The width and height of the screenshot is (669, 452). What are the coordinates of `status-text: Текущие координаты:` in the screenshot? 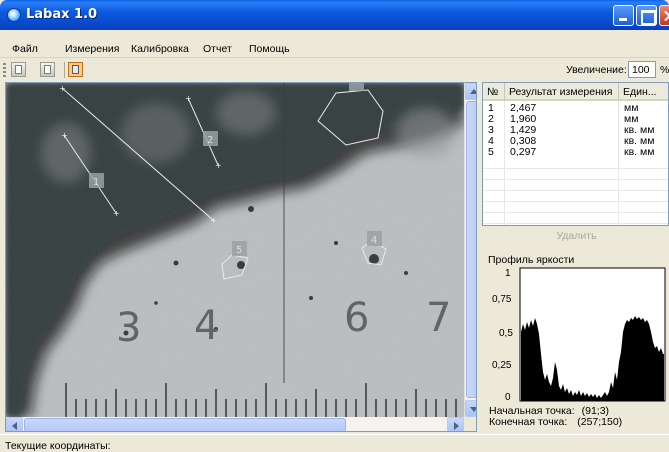 It's located at (58, 446).